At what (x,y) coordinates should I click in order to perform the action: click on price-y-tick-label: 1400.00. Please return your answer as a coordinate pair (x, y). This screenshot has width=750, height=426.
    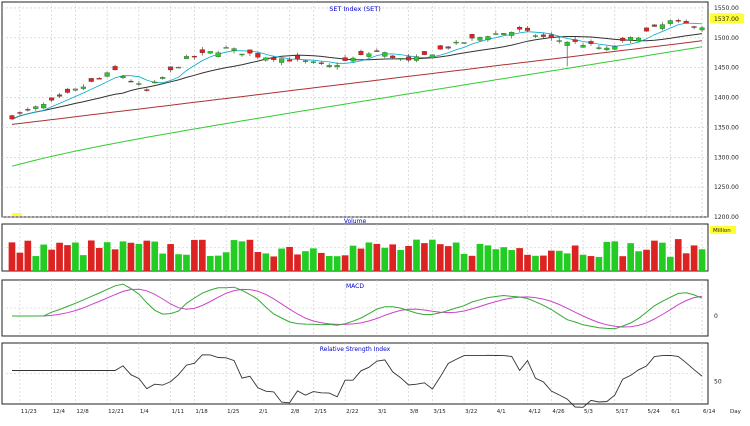
    Looking at the image, I should click on (726, 98).